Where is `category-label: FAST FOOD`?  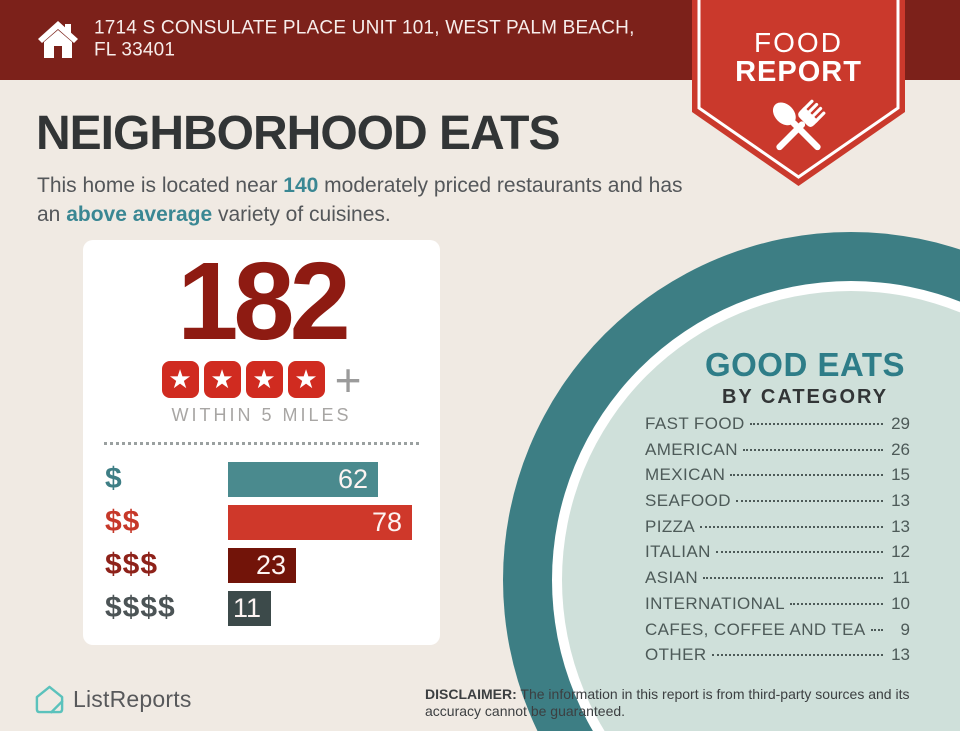 category-label: FAST FOOD is located at coordinates (695, 423).